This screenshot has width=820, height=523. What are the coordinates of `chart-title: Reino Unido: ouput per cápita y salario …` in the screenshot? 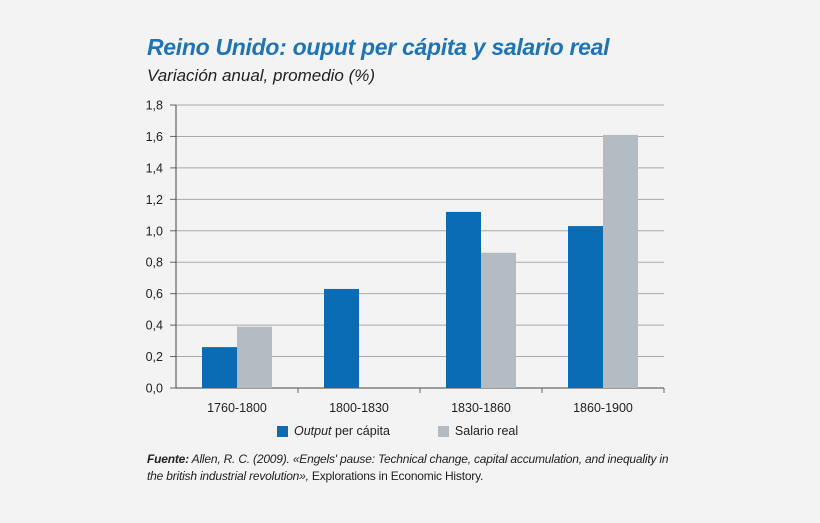 It's located at (378, 47).